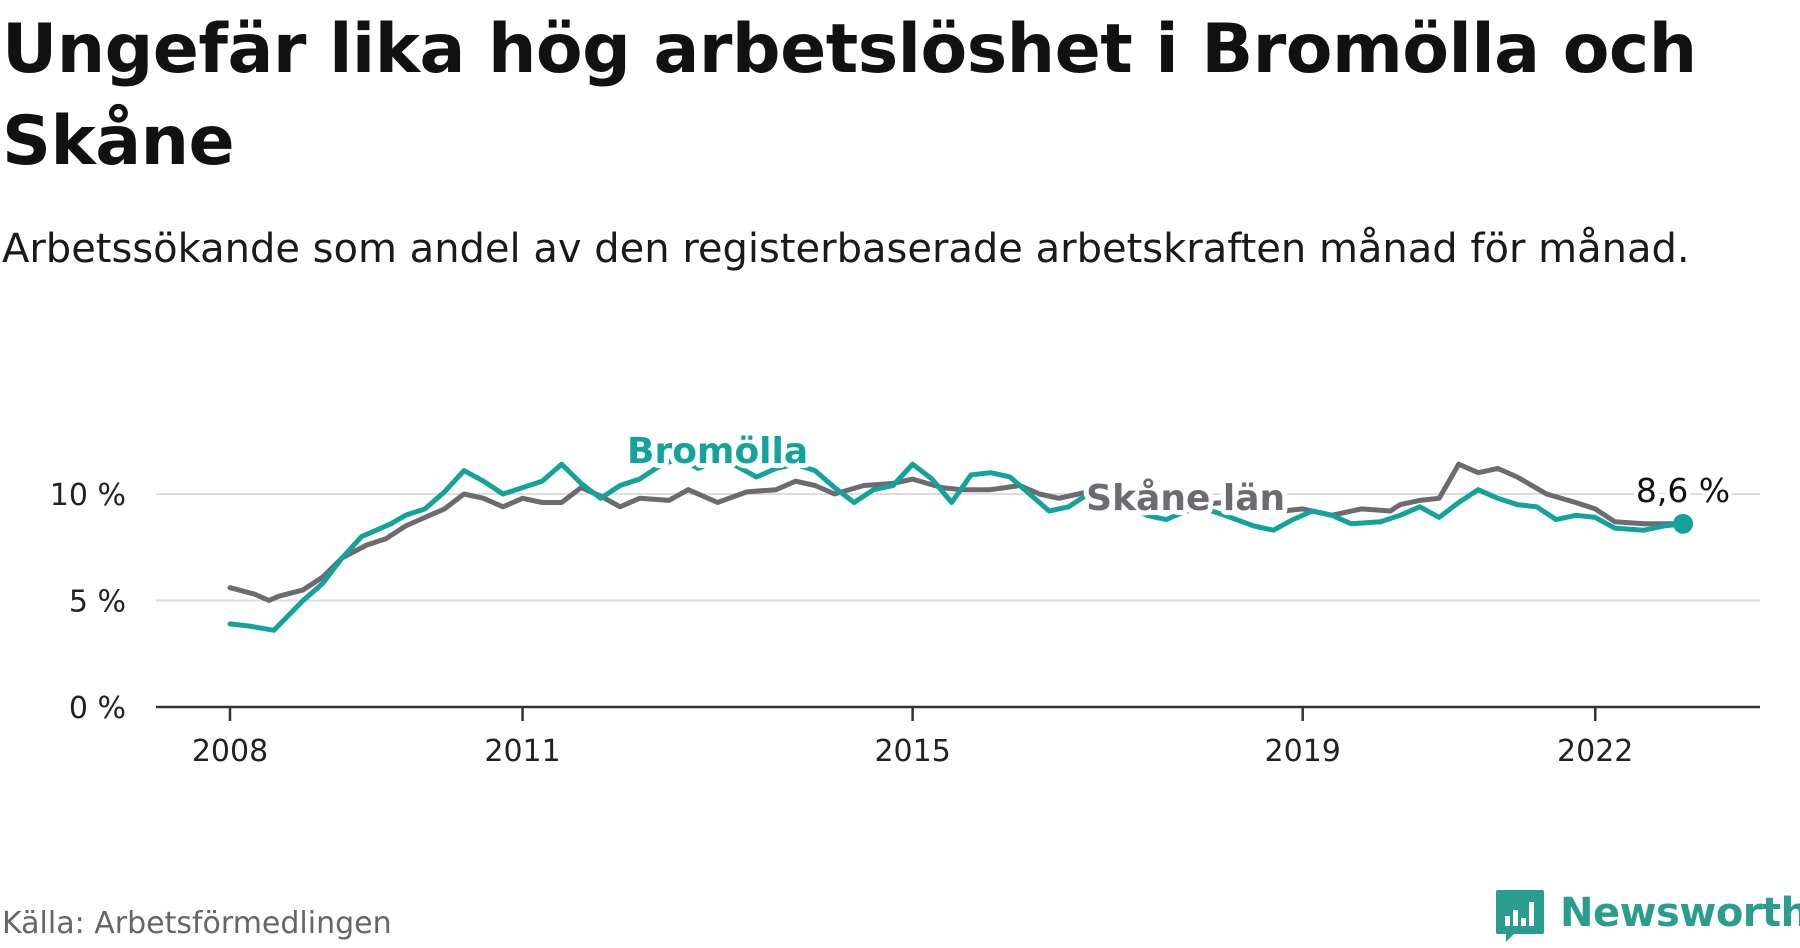 This screenshot has width=1800, height=948. What do you see at coordinates (97, 708) in the screenshot?
I see `y-tick-label: 0 %` at bounding box center [97, 708].